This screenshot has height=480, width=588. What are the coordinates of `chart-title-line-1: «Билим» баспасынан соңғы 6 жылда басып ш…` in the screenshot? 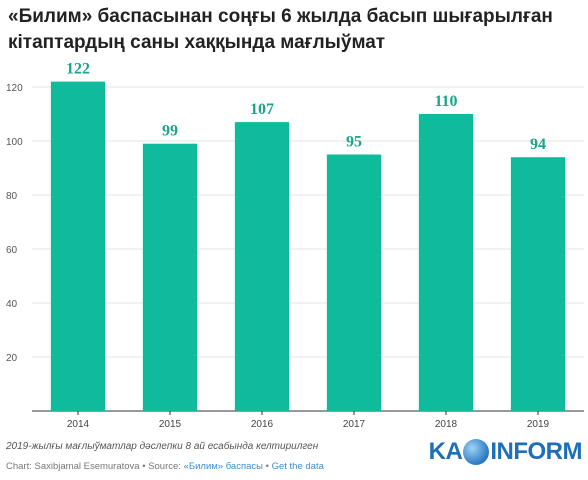 It's located at (280, 16).